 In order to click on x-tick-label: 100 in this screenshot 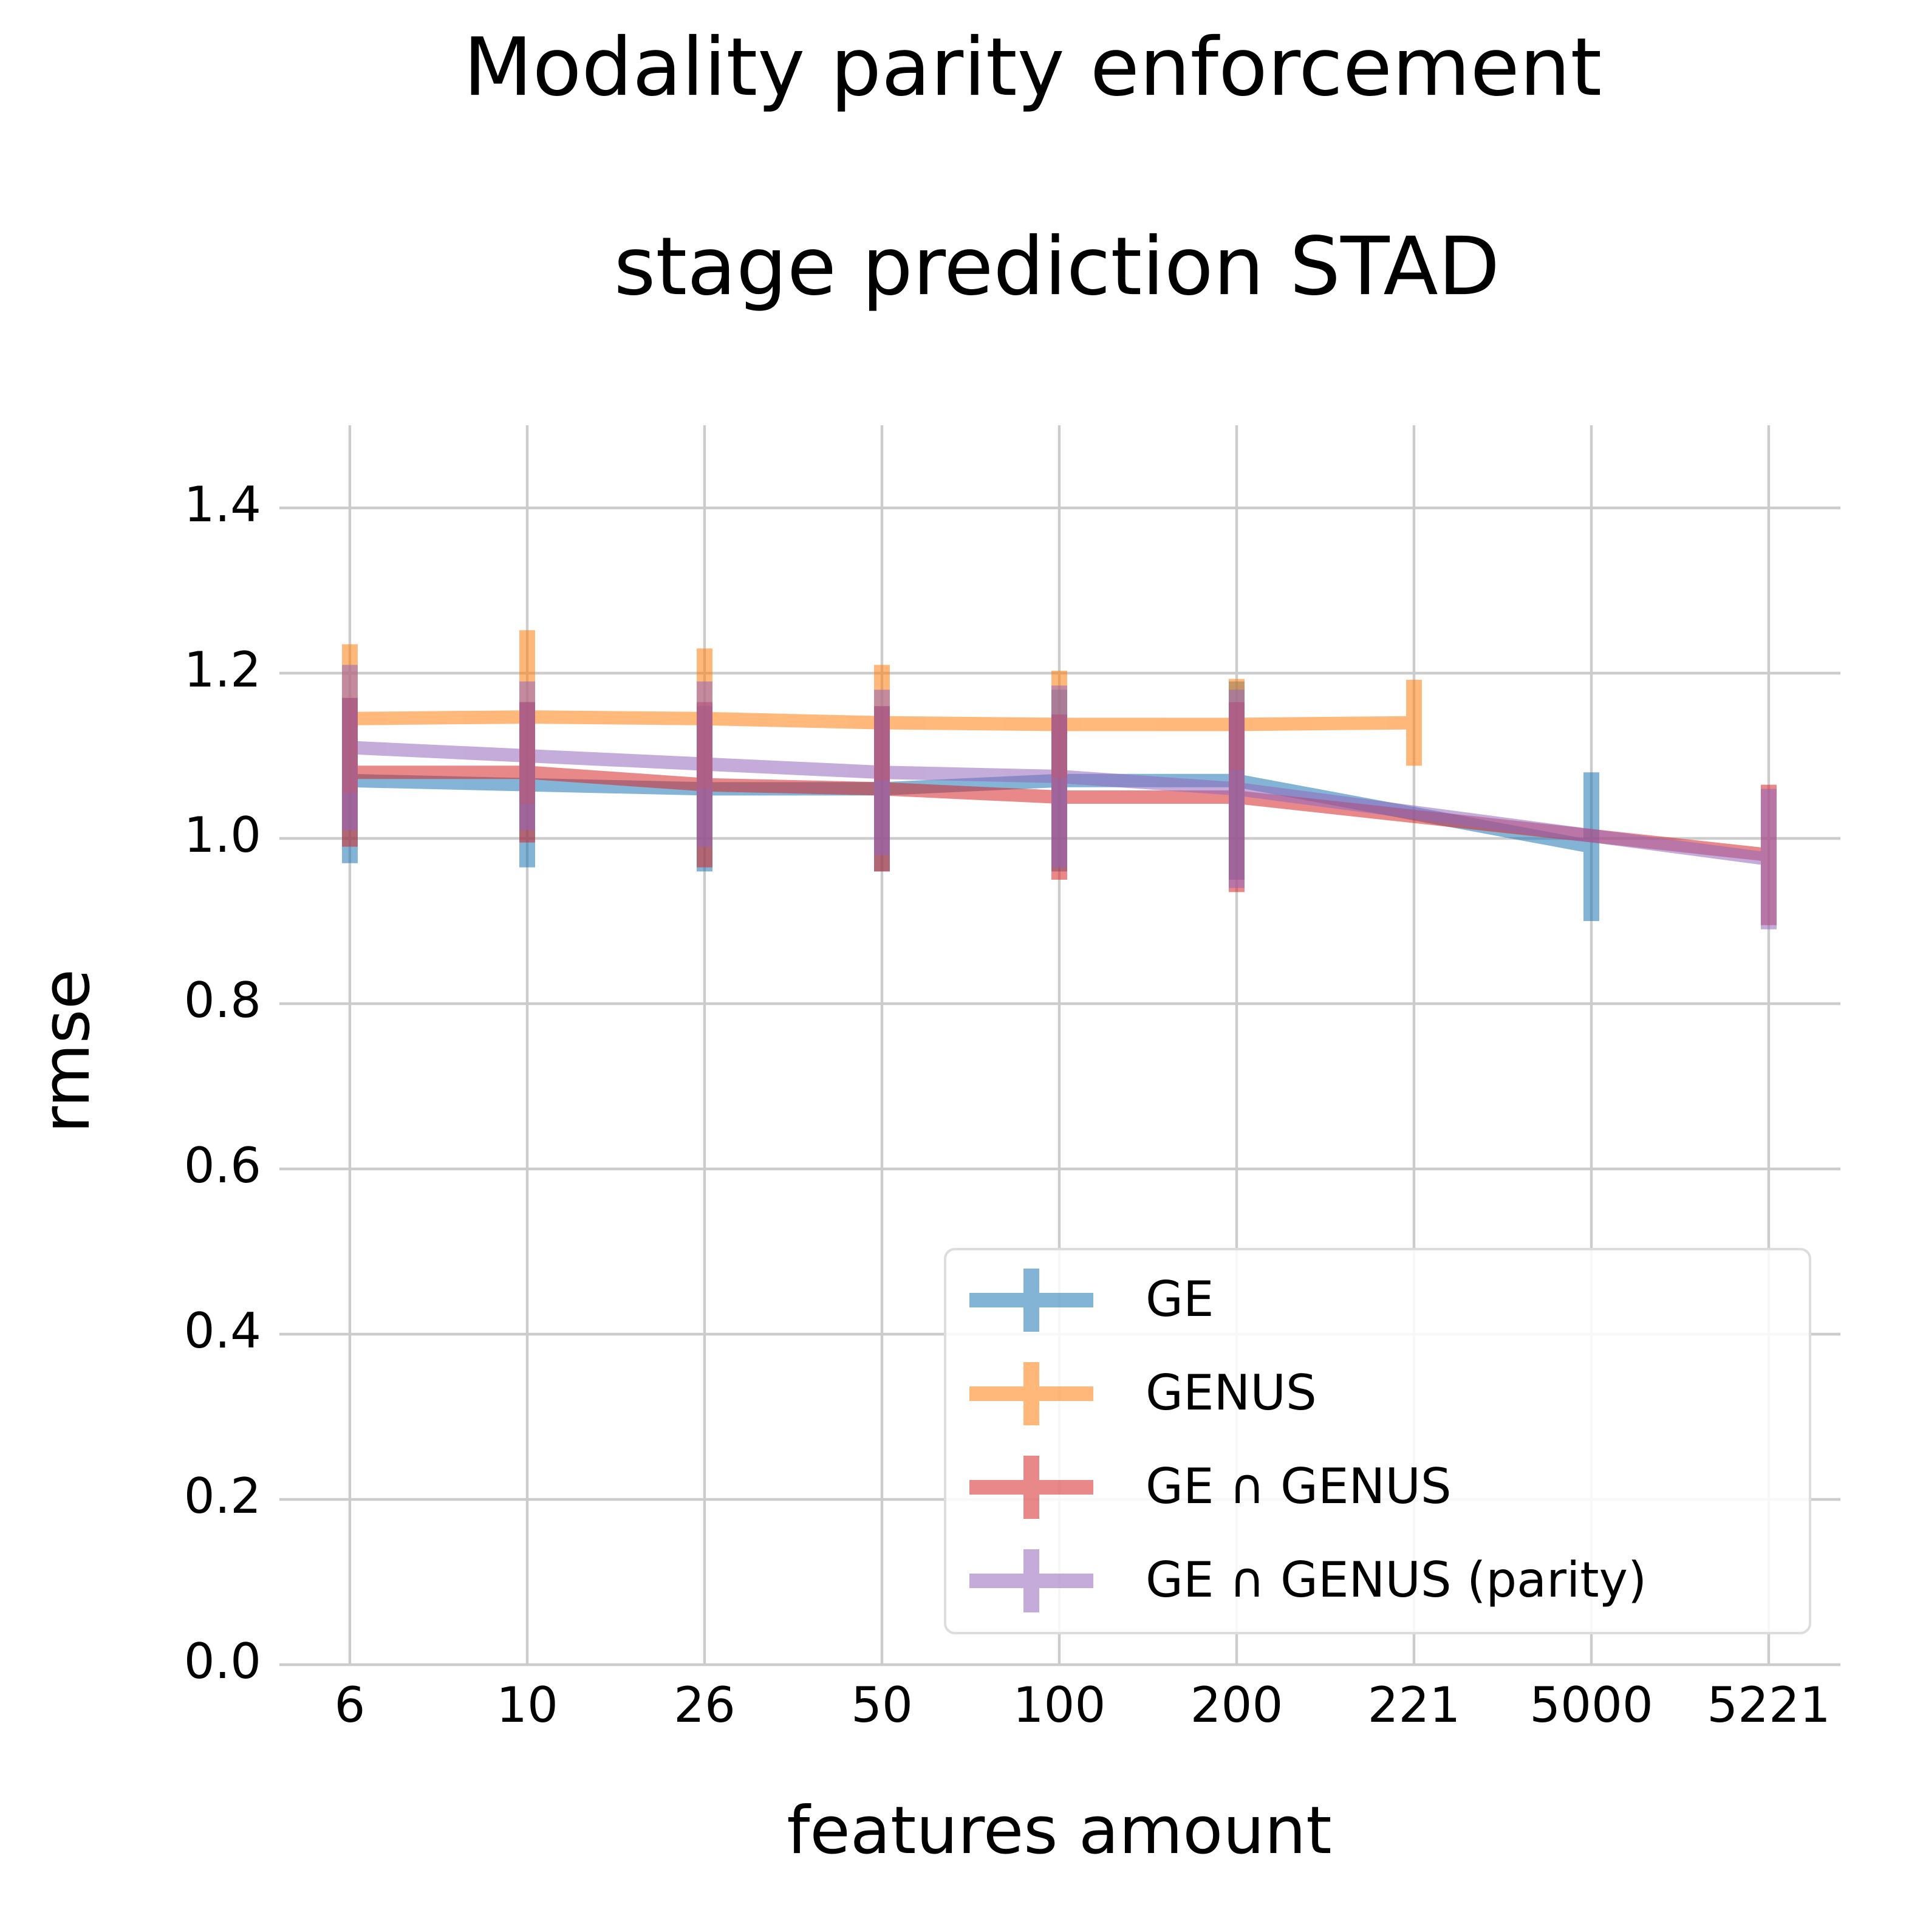, I will do `click(1059, 1705)`.